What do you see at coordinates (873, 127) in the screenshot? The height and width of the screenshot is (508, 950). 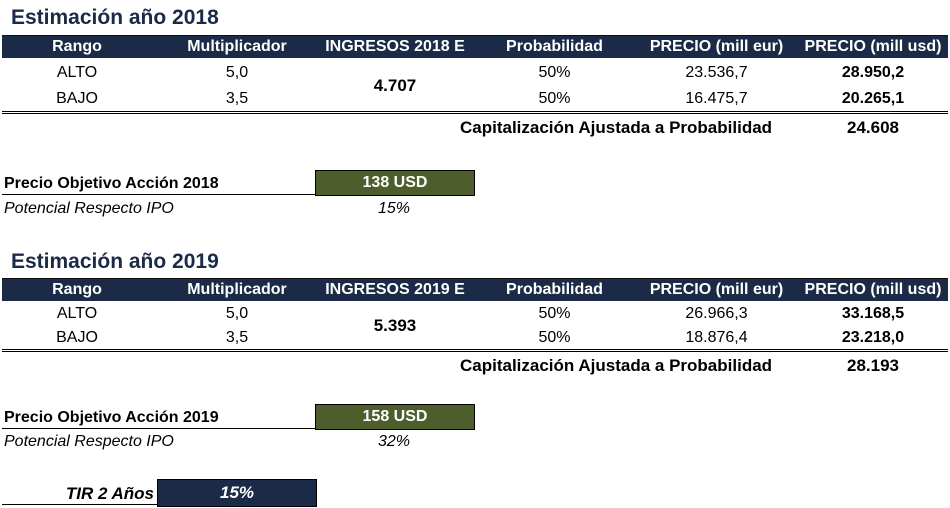 I see `cap-2018-value: 24.608` at bounding box center [873, 127].